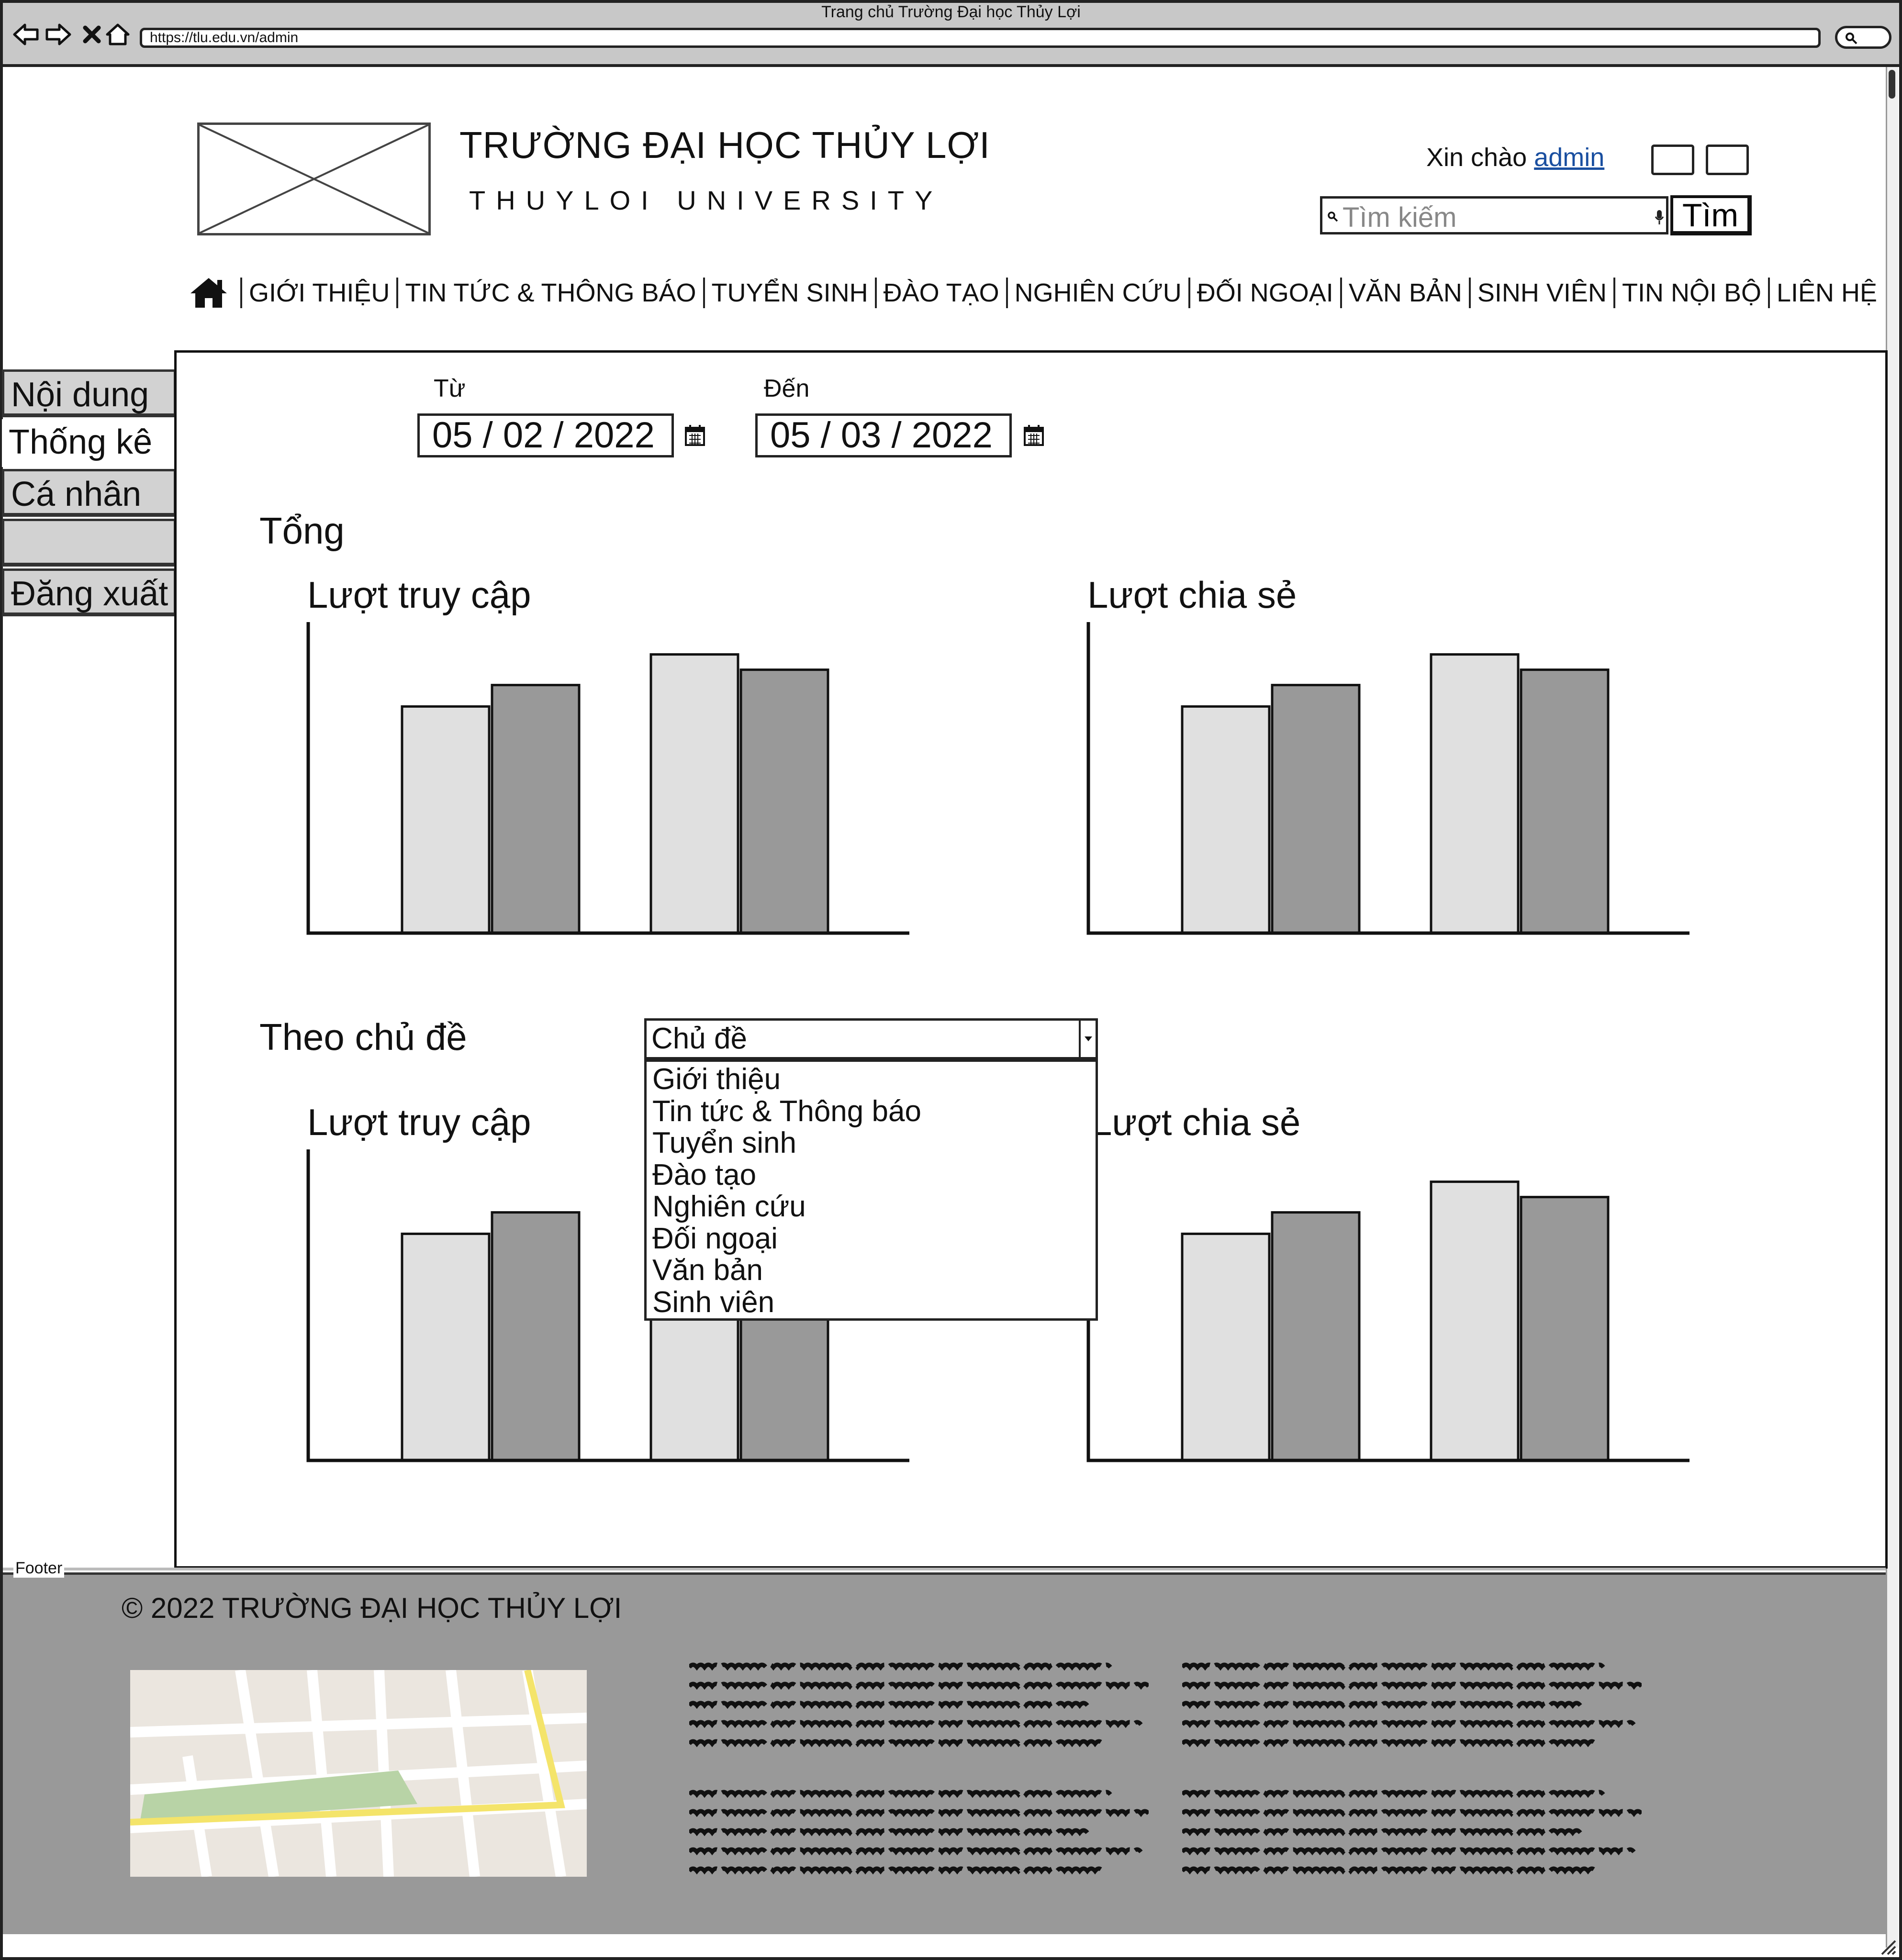  I want to click on sidebar-item-thong-ke: Thống kê, so click(89, 443).